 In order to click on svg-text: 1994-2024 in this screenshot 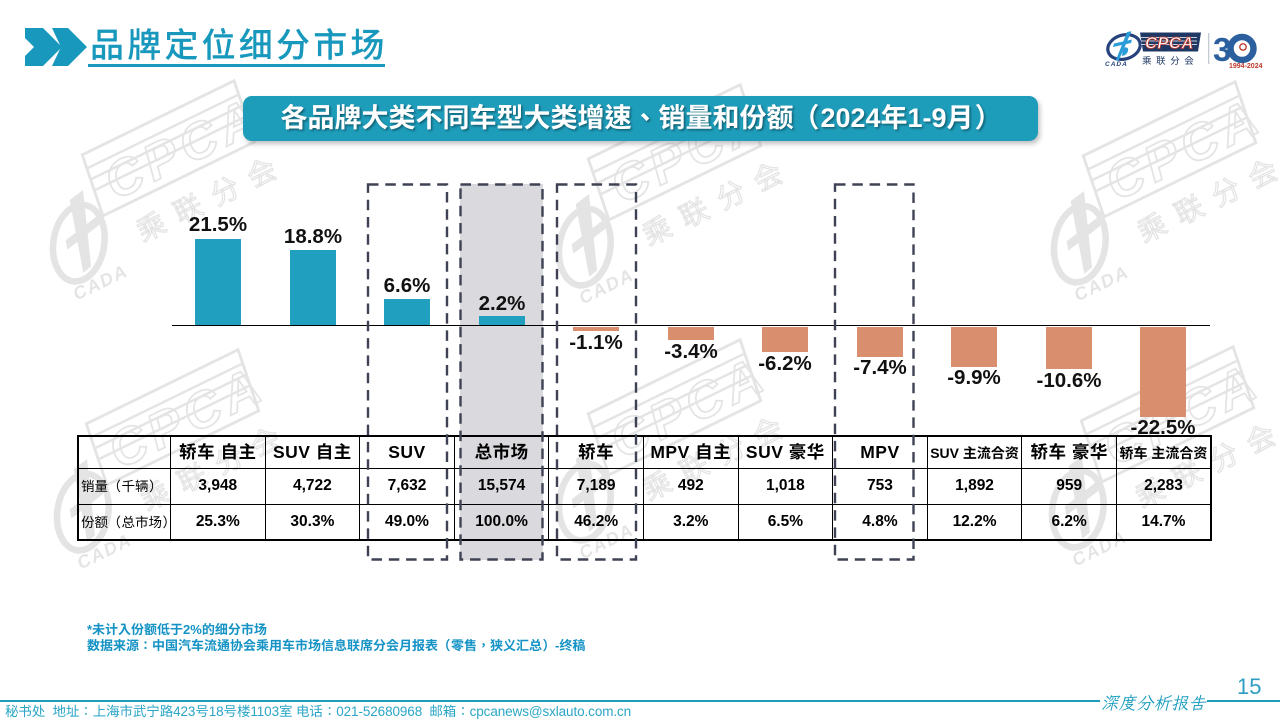, I will do `click(1246, 66)`.